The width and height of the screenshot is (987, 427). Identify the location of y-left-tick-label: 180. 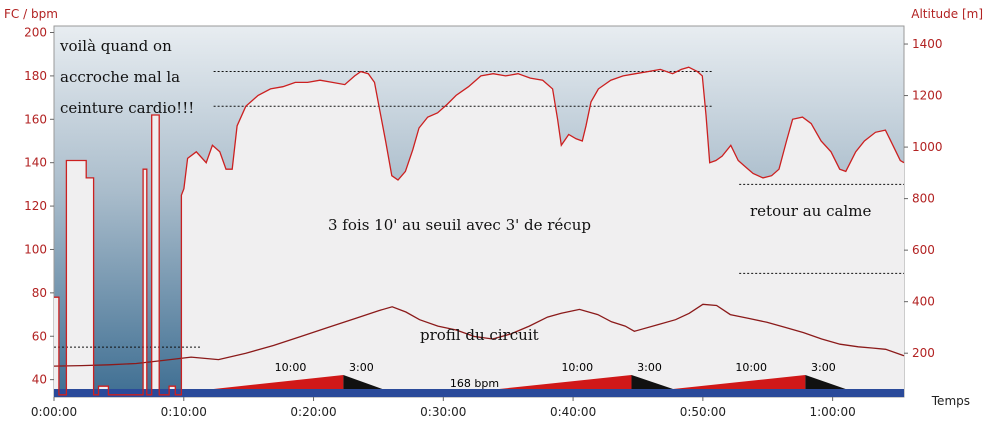
(35, 76).